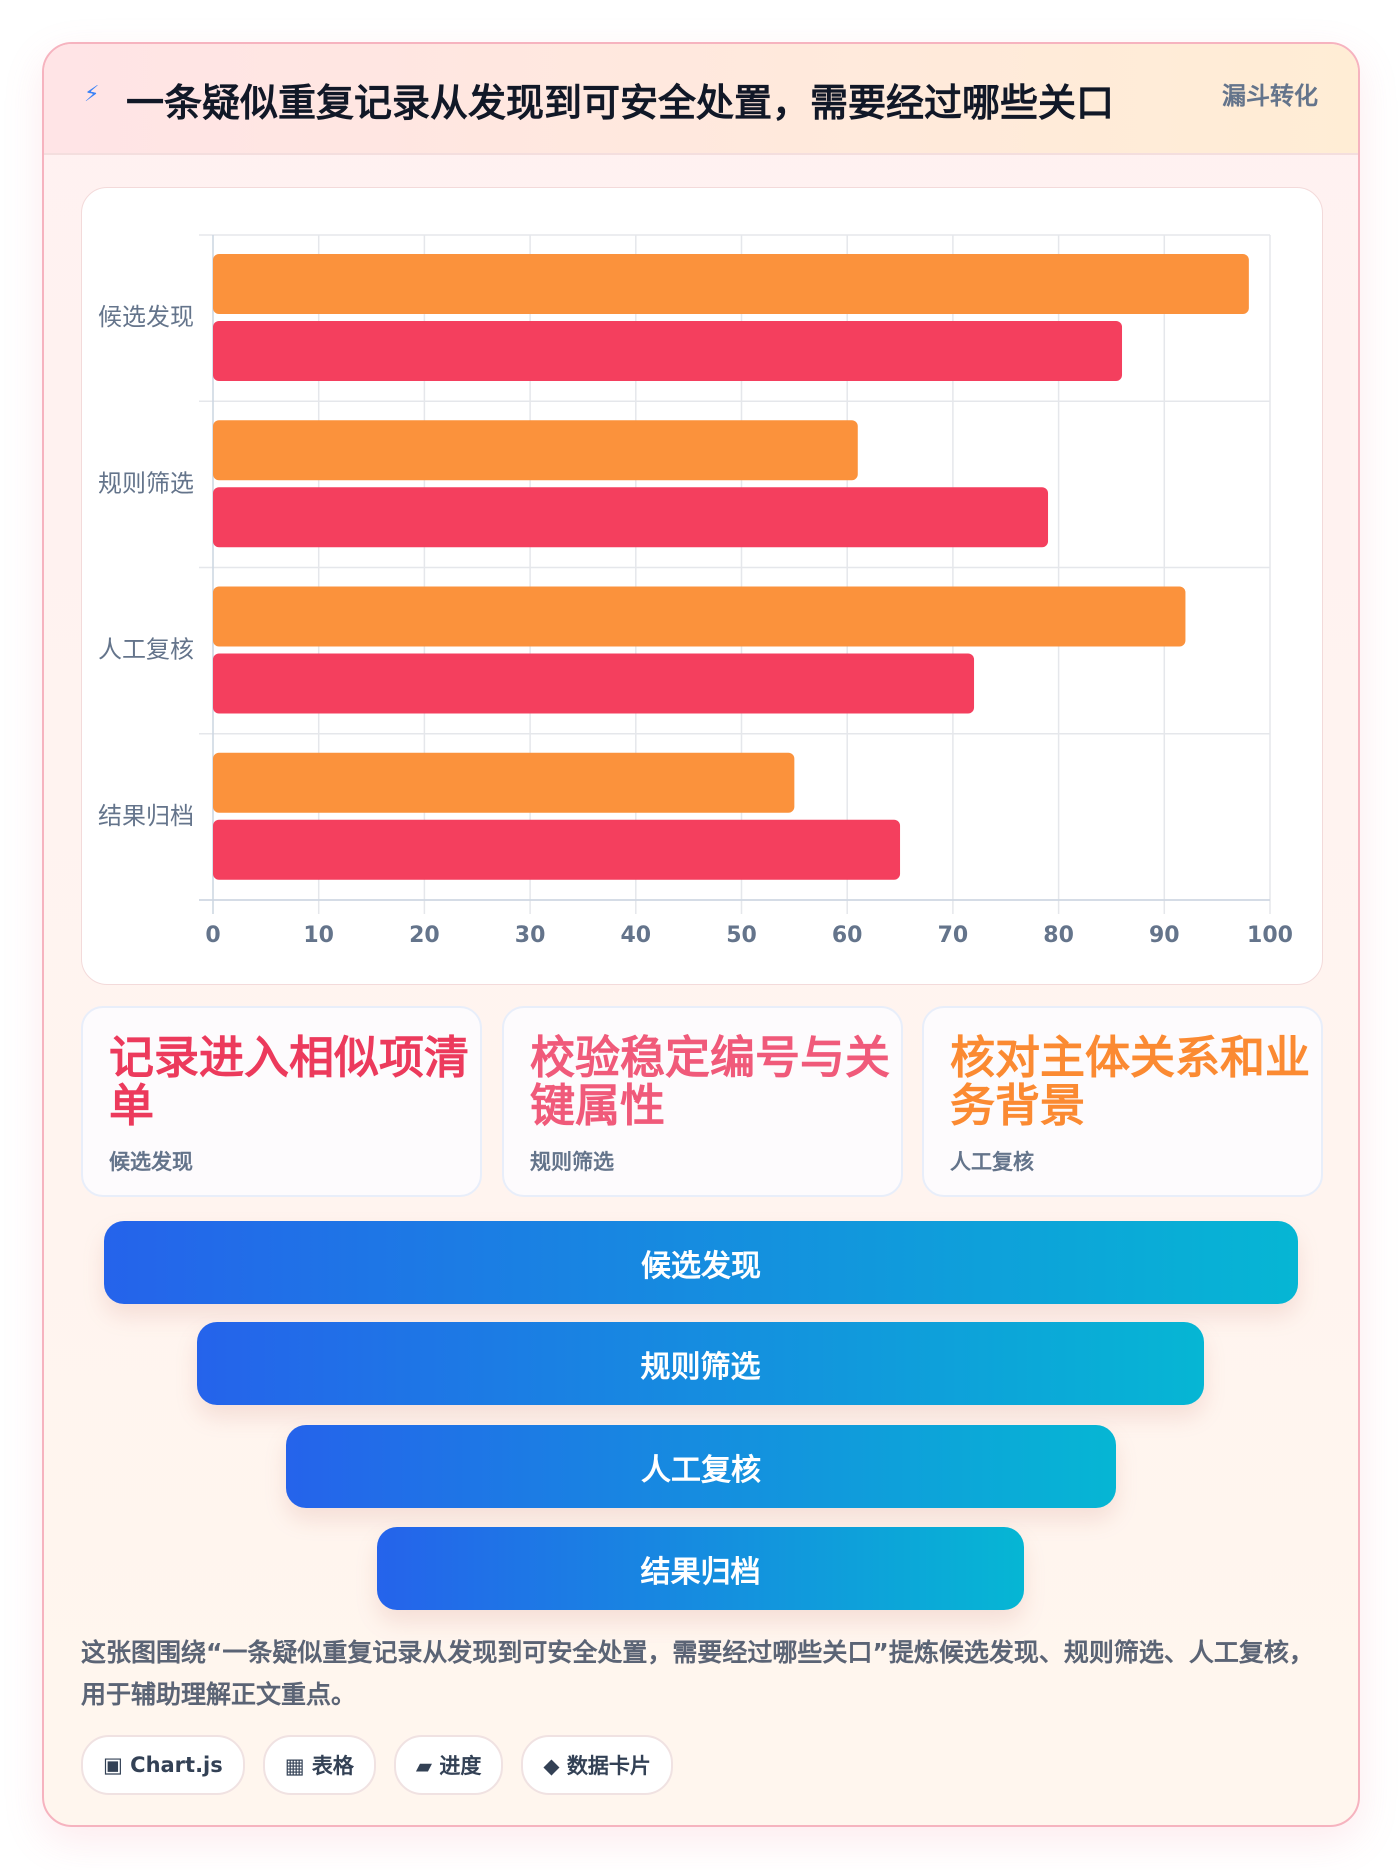 This screenshot has width=1400, height=1870. What do you see at coordinates (448, 1765) in the screenshot?
I see `tag: ▰ 进度` at bounding box center [448, 1765].